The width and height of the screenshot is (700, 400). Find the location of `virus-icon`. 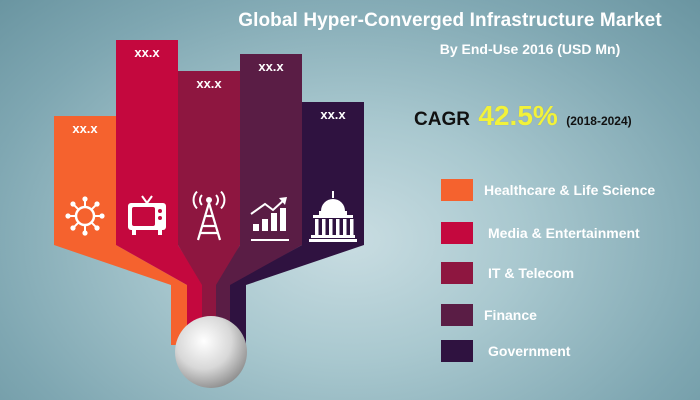

virus-icon is located at coordinates (85, 216).